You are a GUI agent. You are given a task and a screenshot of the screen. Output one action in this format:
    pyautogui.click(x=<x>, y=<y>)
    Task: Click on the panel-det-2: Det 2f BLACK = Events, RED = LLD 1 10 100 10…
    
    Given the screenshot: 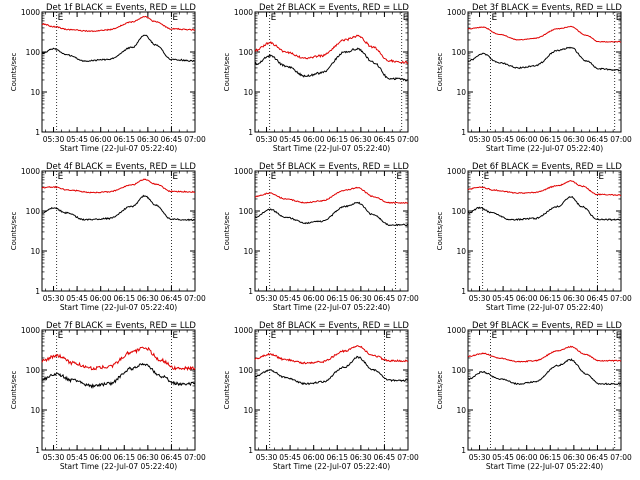 What is the action you would take?
    pyautogui.click(x=321, y=78)
    